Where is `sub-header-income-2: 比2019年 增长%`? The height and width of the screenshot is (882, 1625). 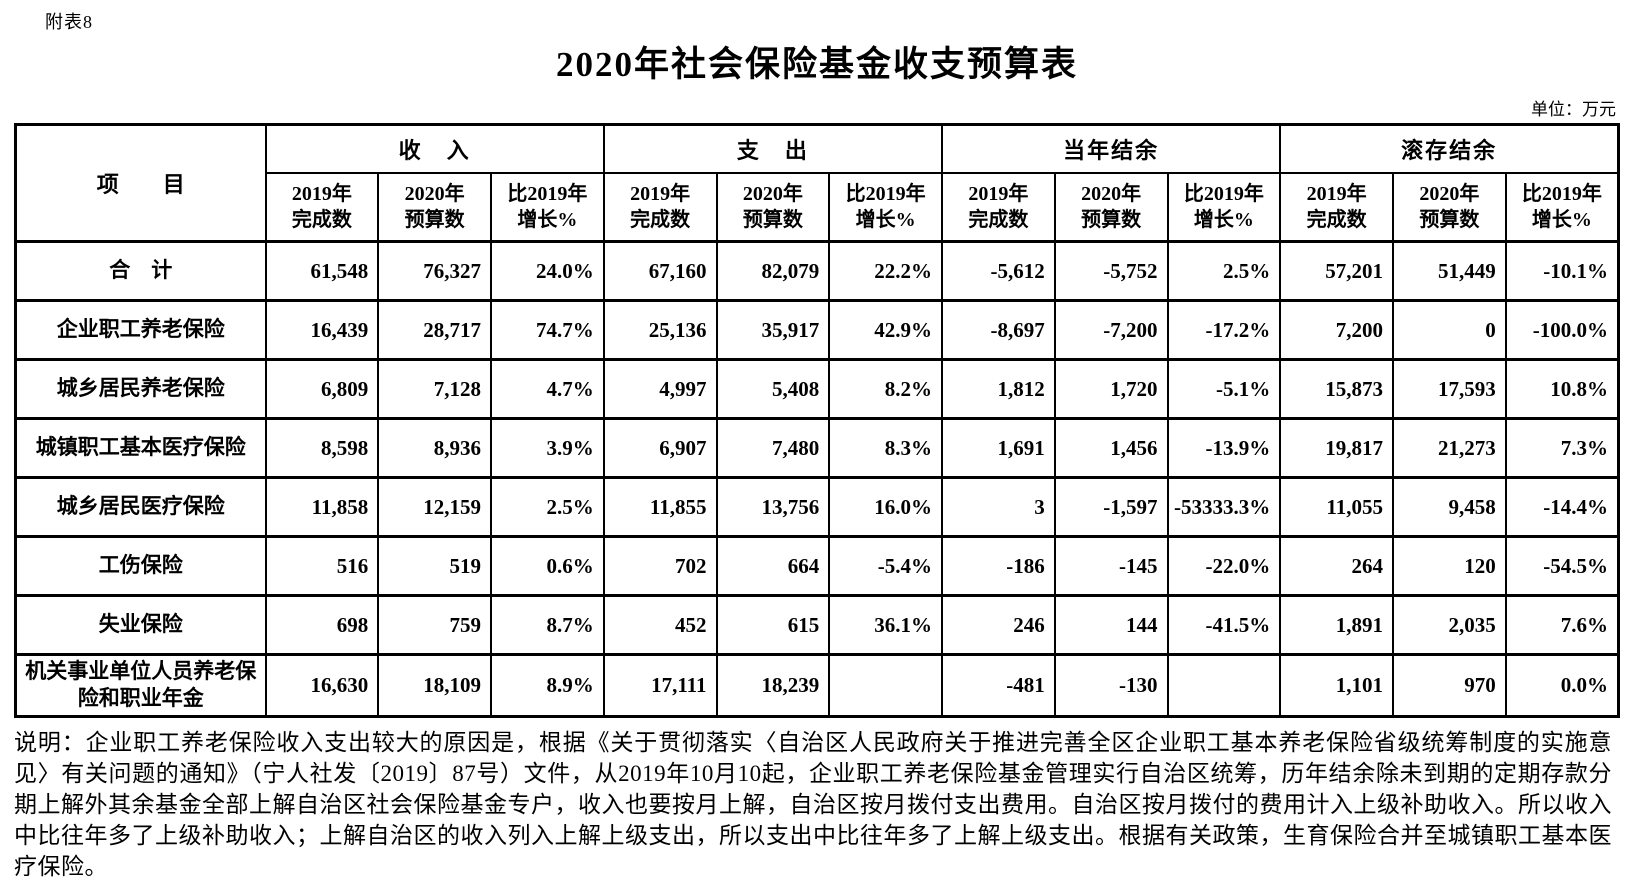
sub-header-income-2: 比2019年 增长% is located at coordinates (547, 207).